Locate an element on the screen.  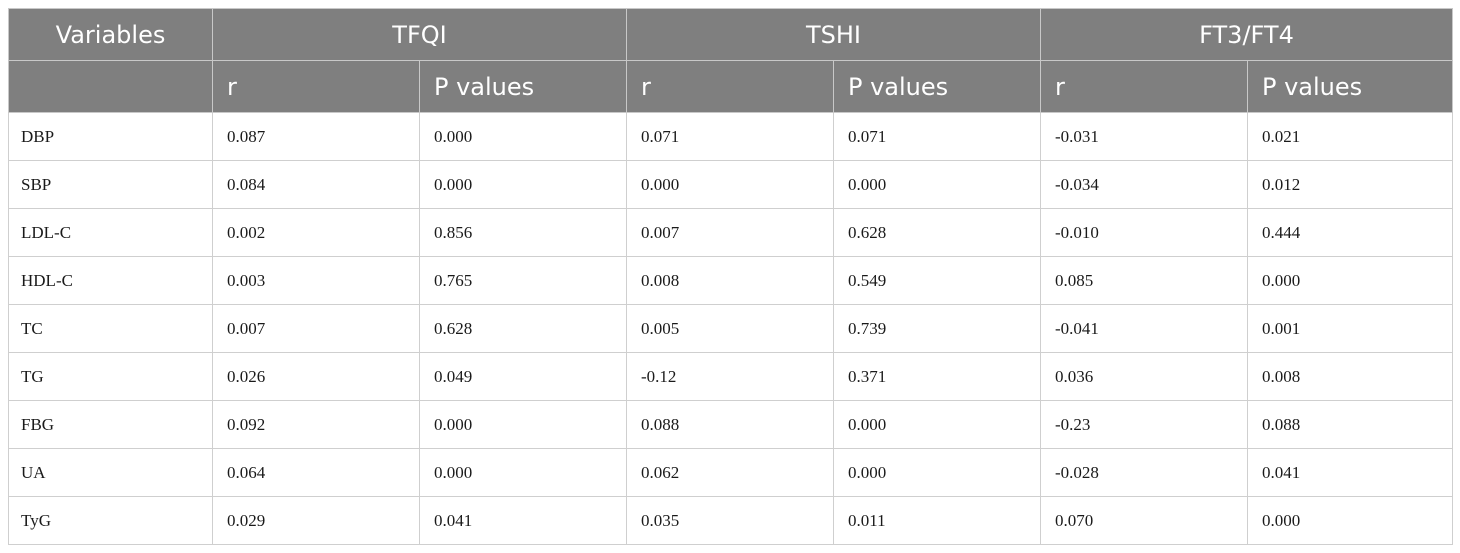
ft3-ft4-p-cell: 0.088 is located at coordinates (1350, 424).